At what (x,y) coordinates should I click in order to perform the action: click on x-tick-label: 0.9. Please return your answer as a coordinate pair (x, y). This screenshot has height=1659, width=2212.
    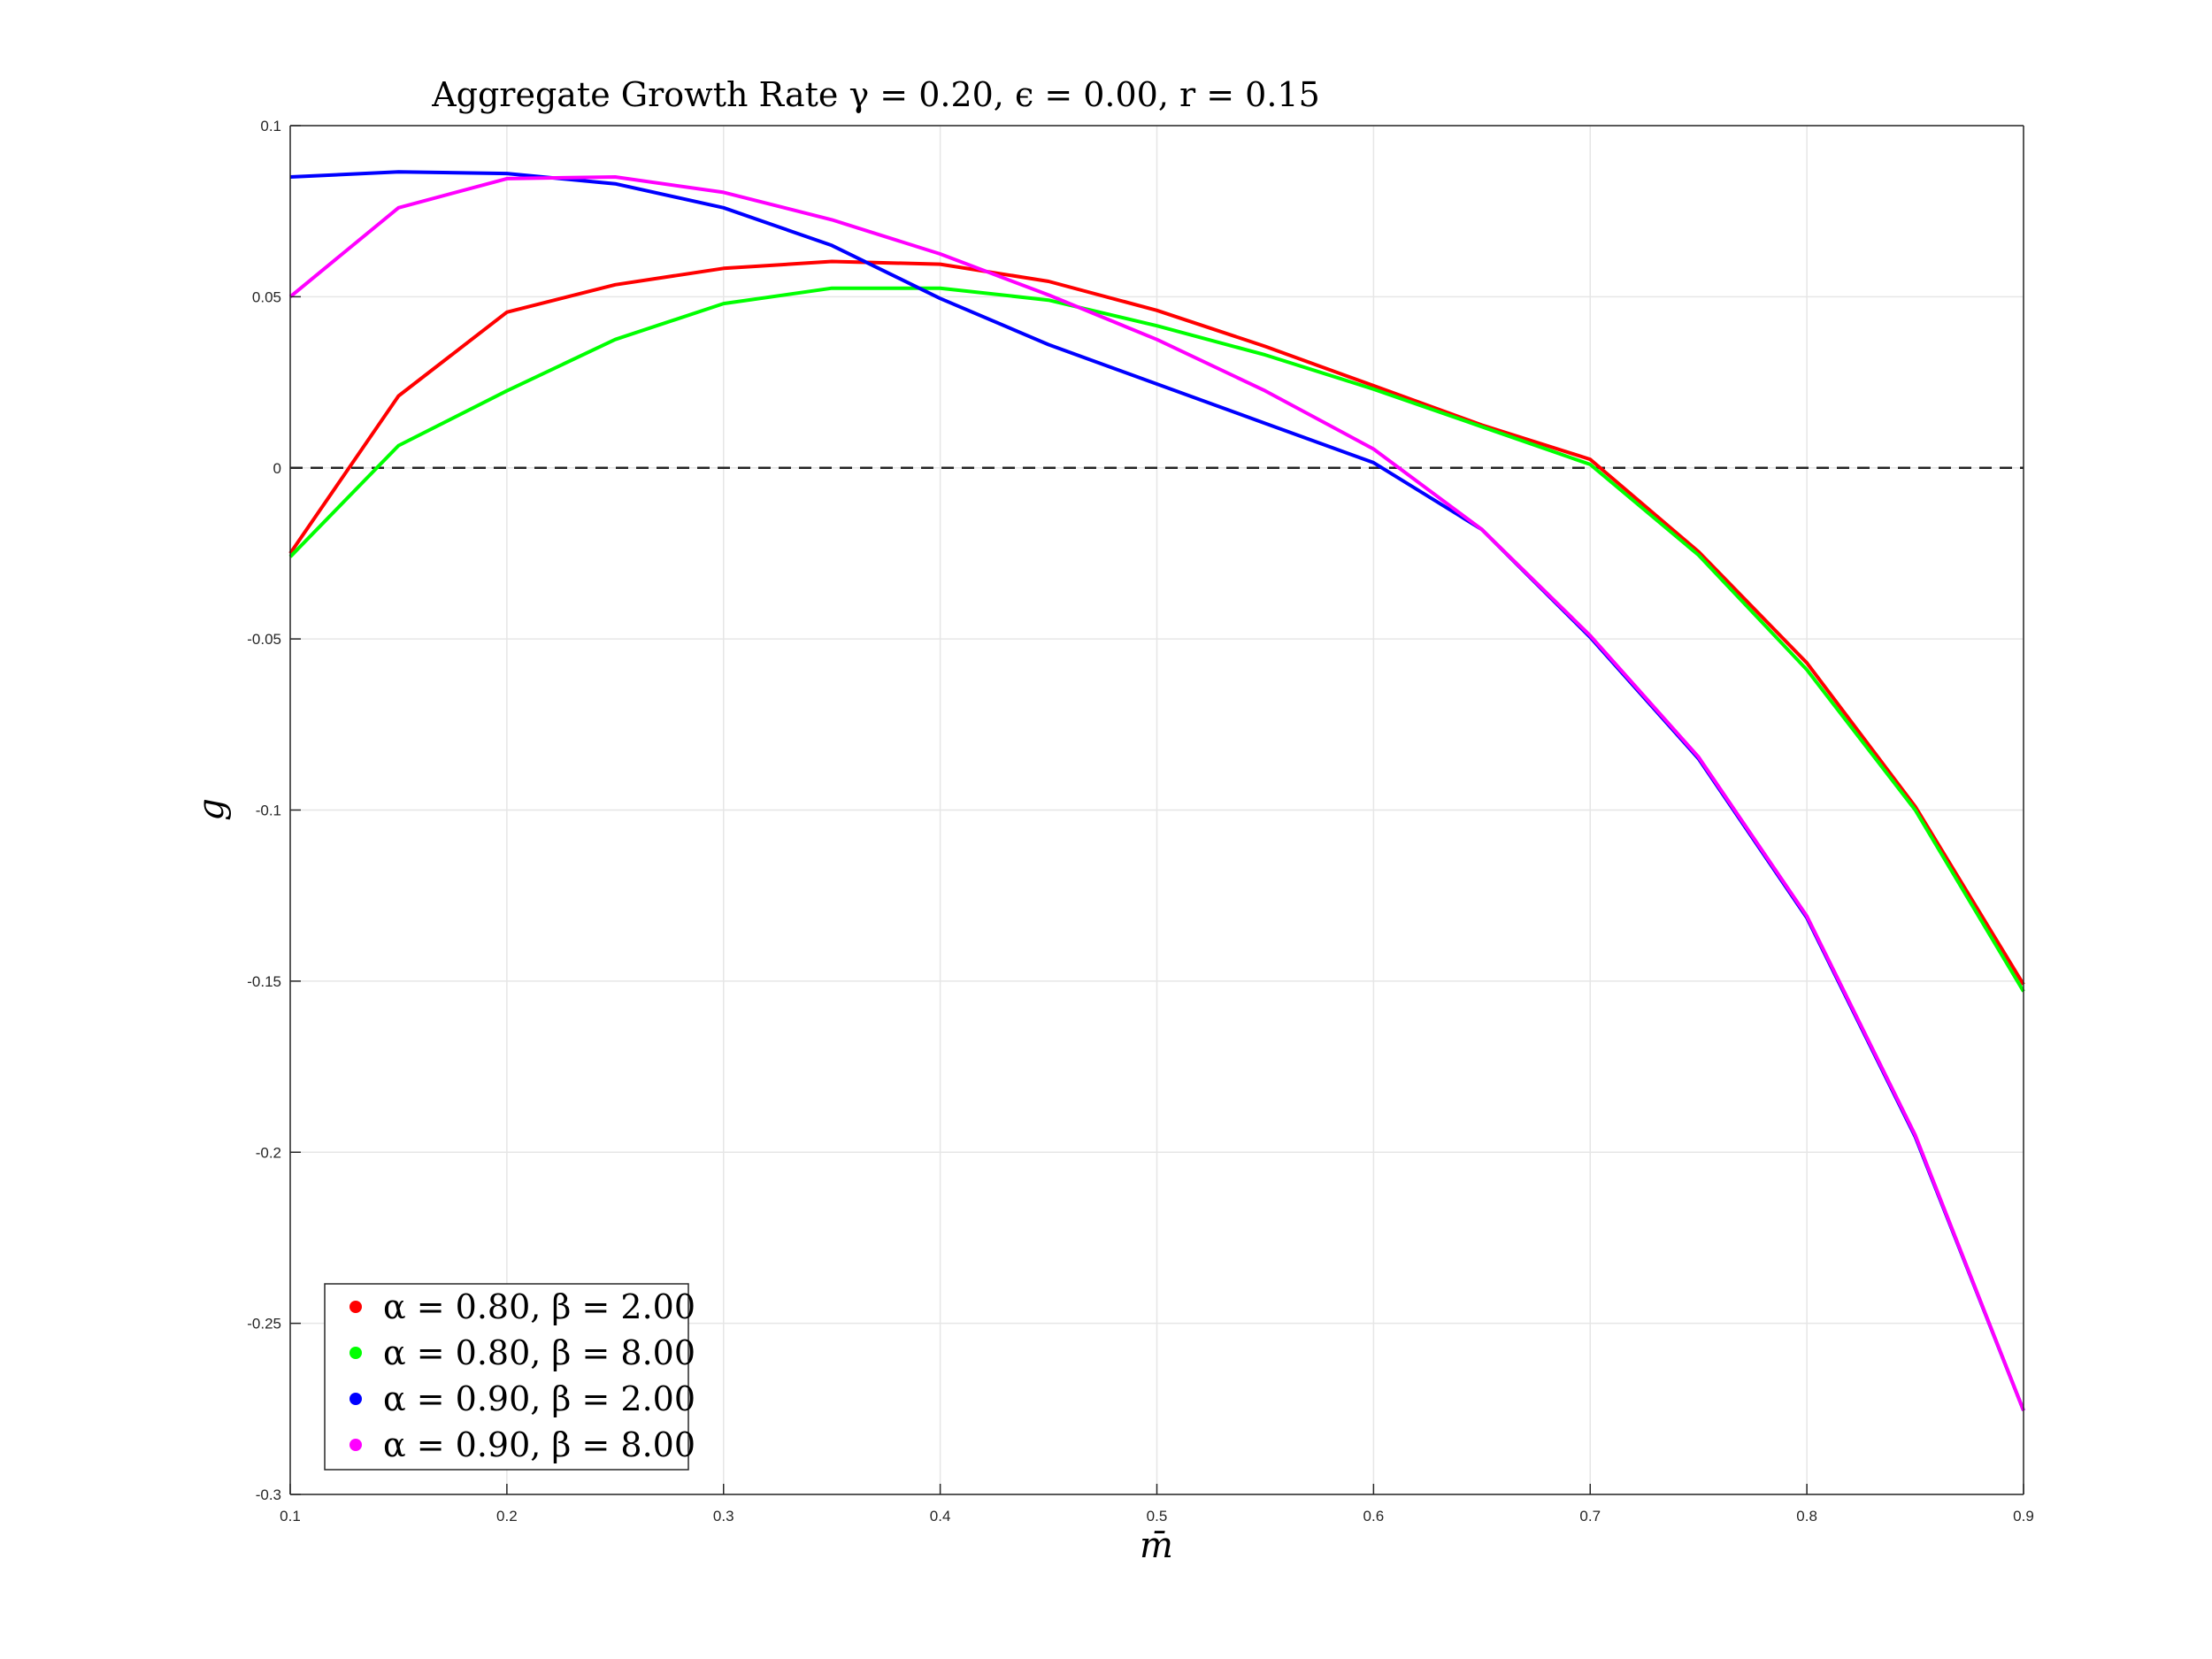
    Looking at the image, I should click on (2024, 1517).